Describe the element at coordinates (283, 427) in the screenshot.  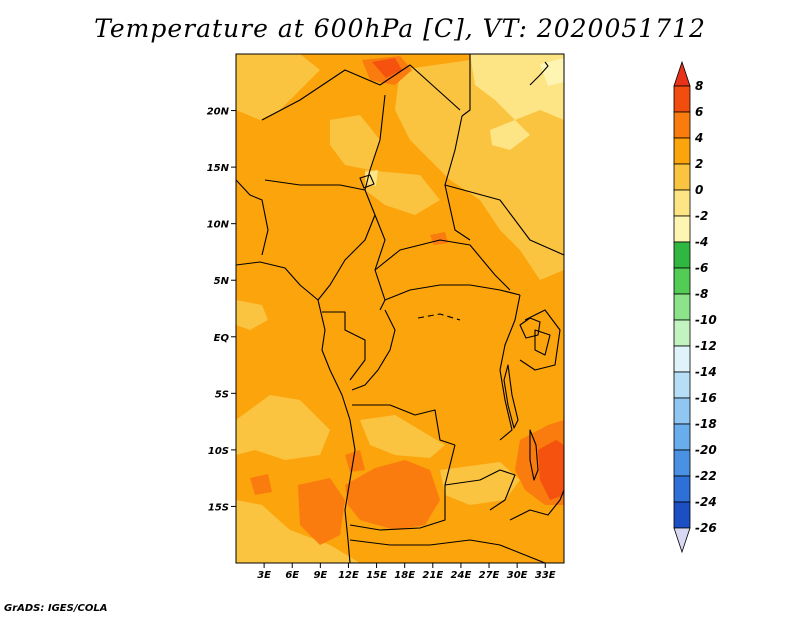
I see `field-patch-mild-southwest` at that location.